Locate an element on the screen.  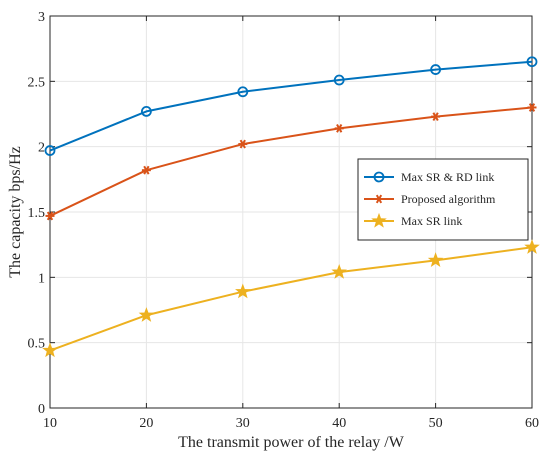
y-tick-label: 1 is located at coordinates (41, 278).